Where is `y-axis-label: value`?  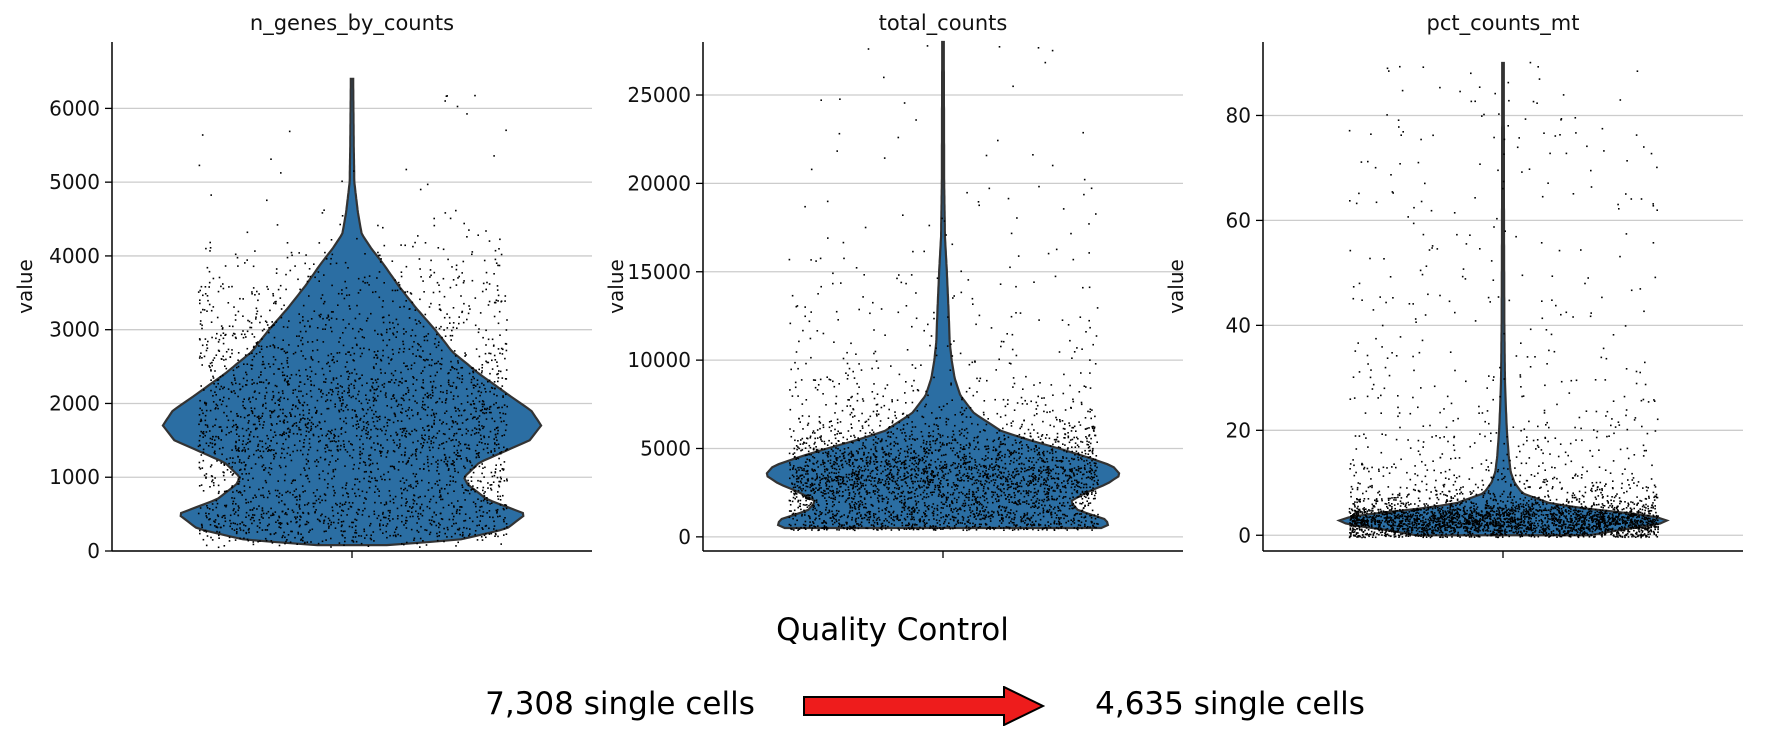 y-axis-label: value is located at coordinates (25, 286).